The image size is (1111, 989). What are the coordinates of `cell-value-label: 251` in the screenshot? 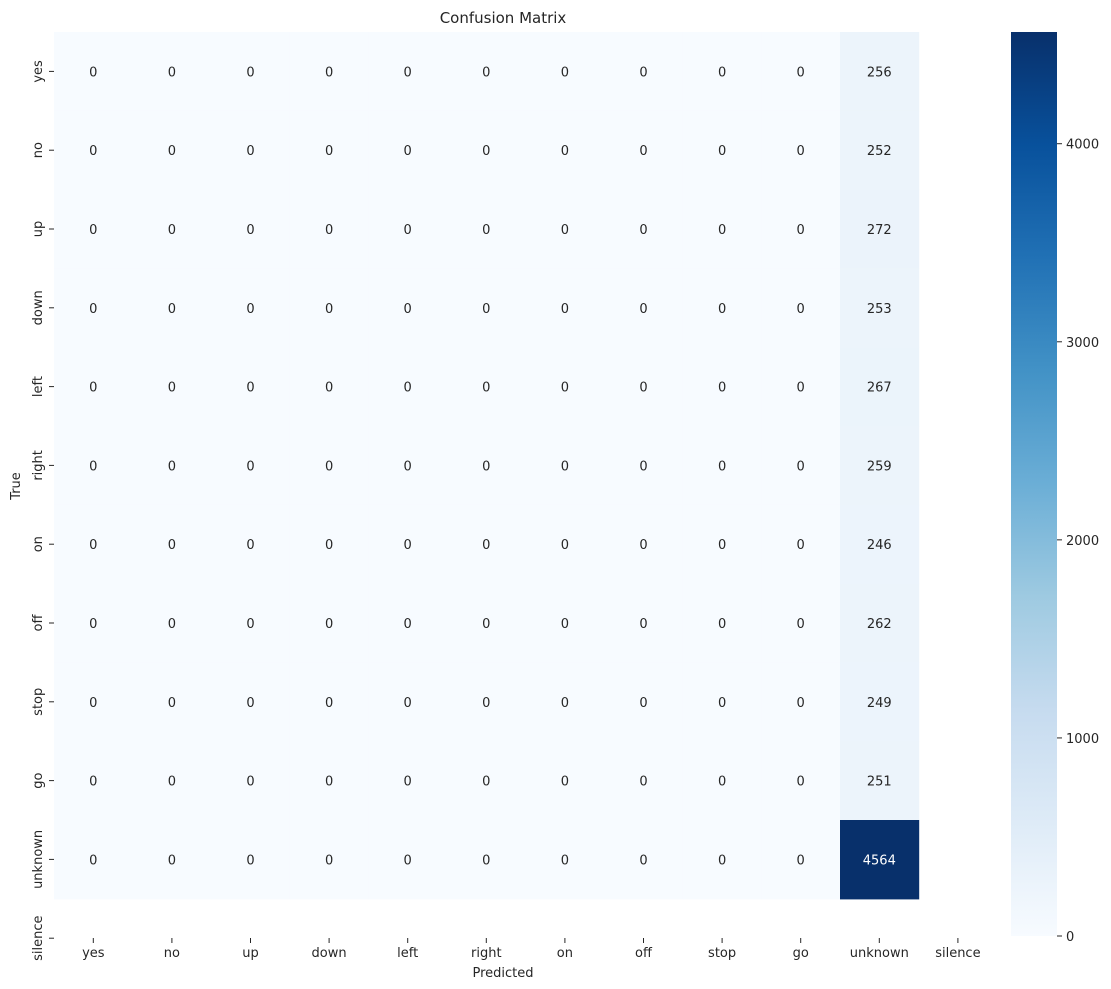 It's located at (879, 782).